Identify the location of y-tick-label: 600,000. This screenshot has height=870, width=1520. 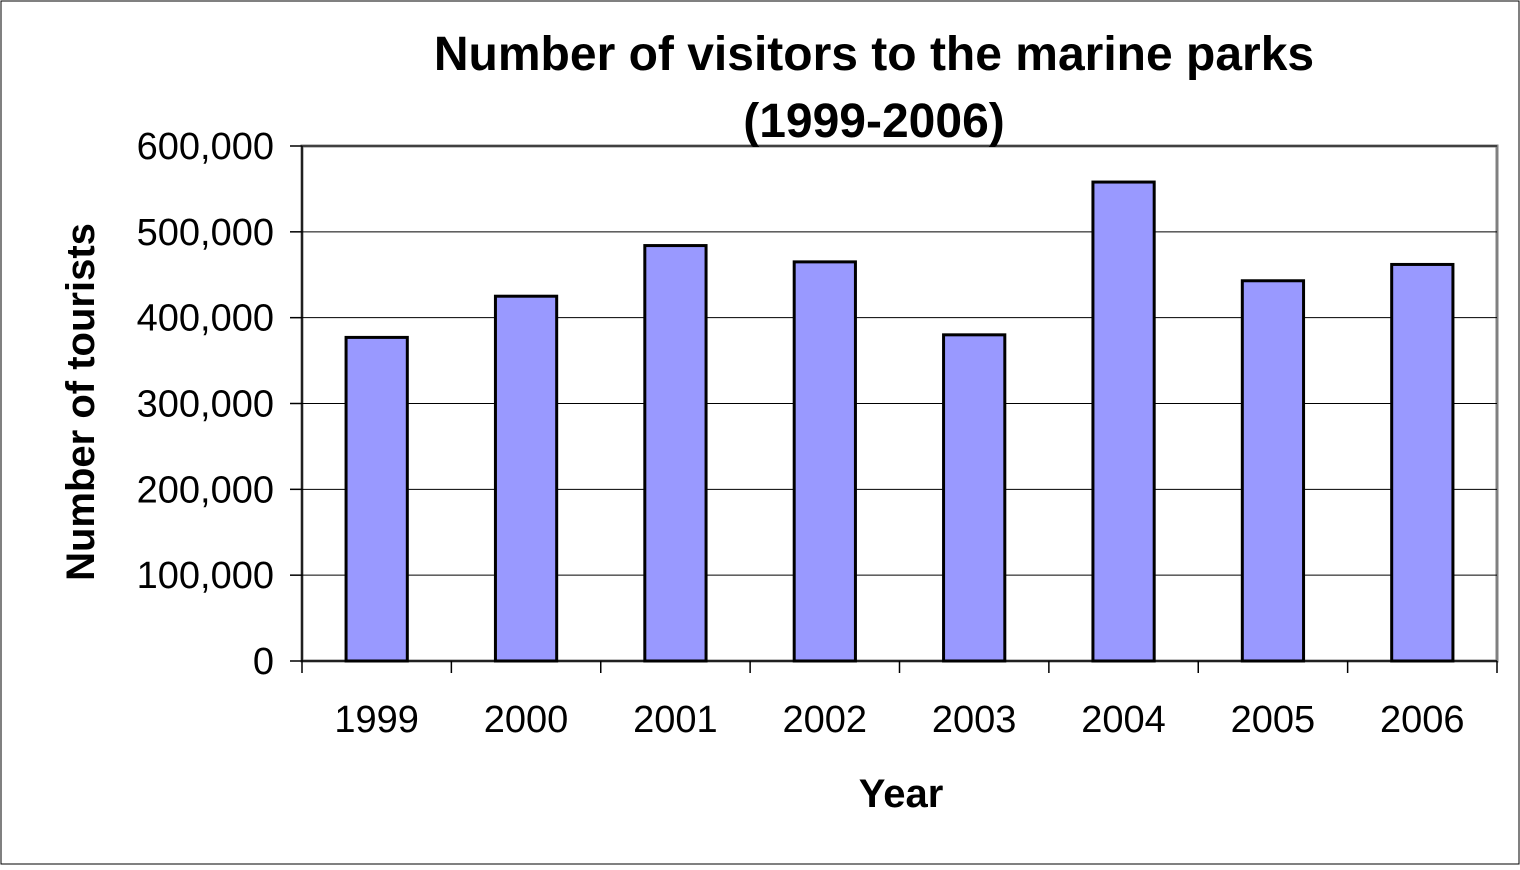
(205, 147).